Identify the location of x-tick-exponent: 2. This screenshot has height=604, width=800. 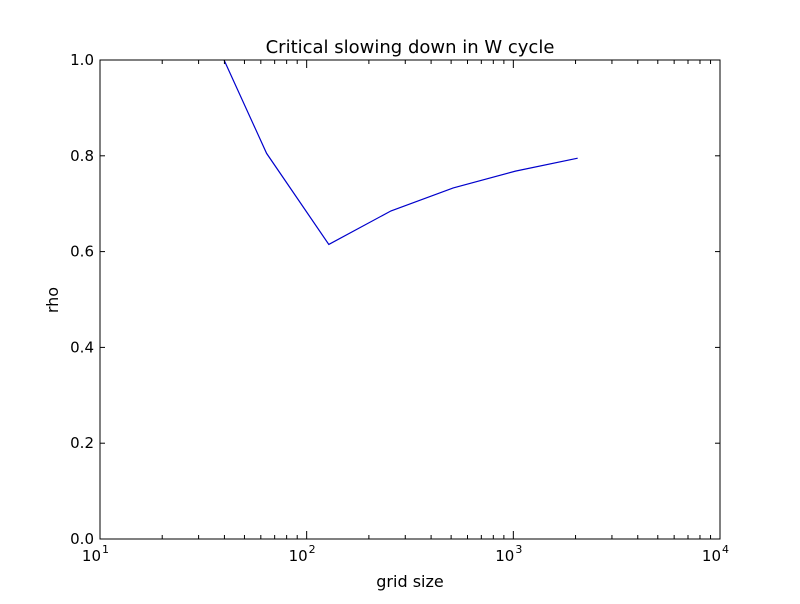
(312, 549).